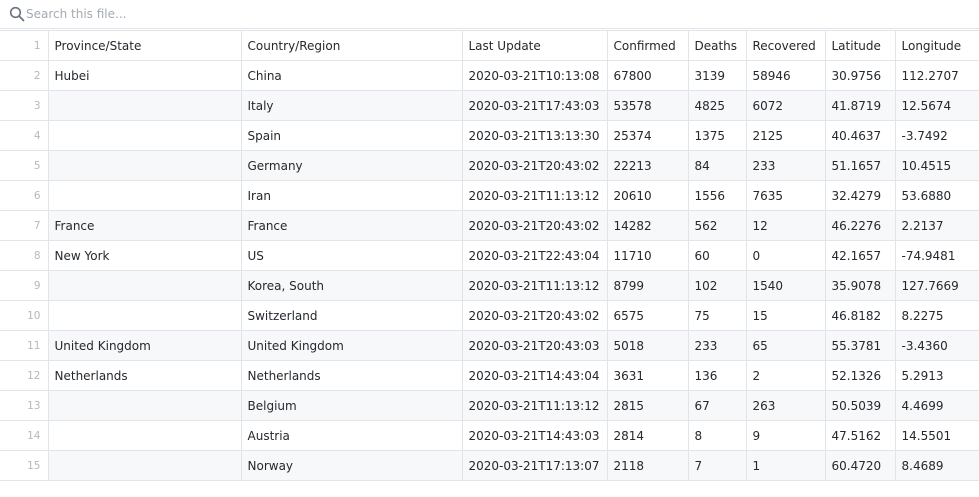 This screenshot has width=979, height=497. What do you see at coordinates (352, 195) in the screenshot?
I see `cell-country-region: Iran` at bounding box center [352, 195].